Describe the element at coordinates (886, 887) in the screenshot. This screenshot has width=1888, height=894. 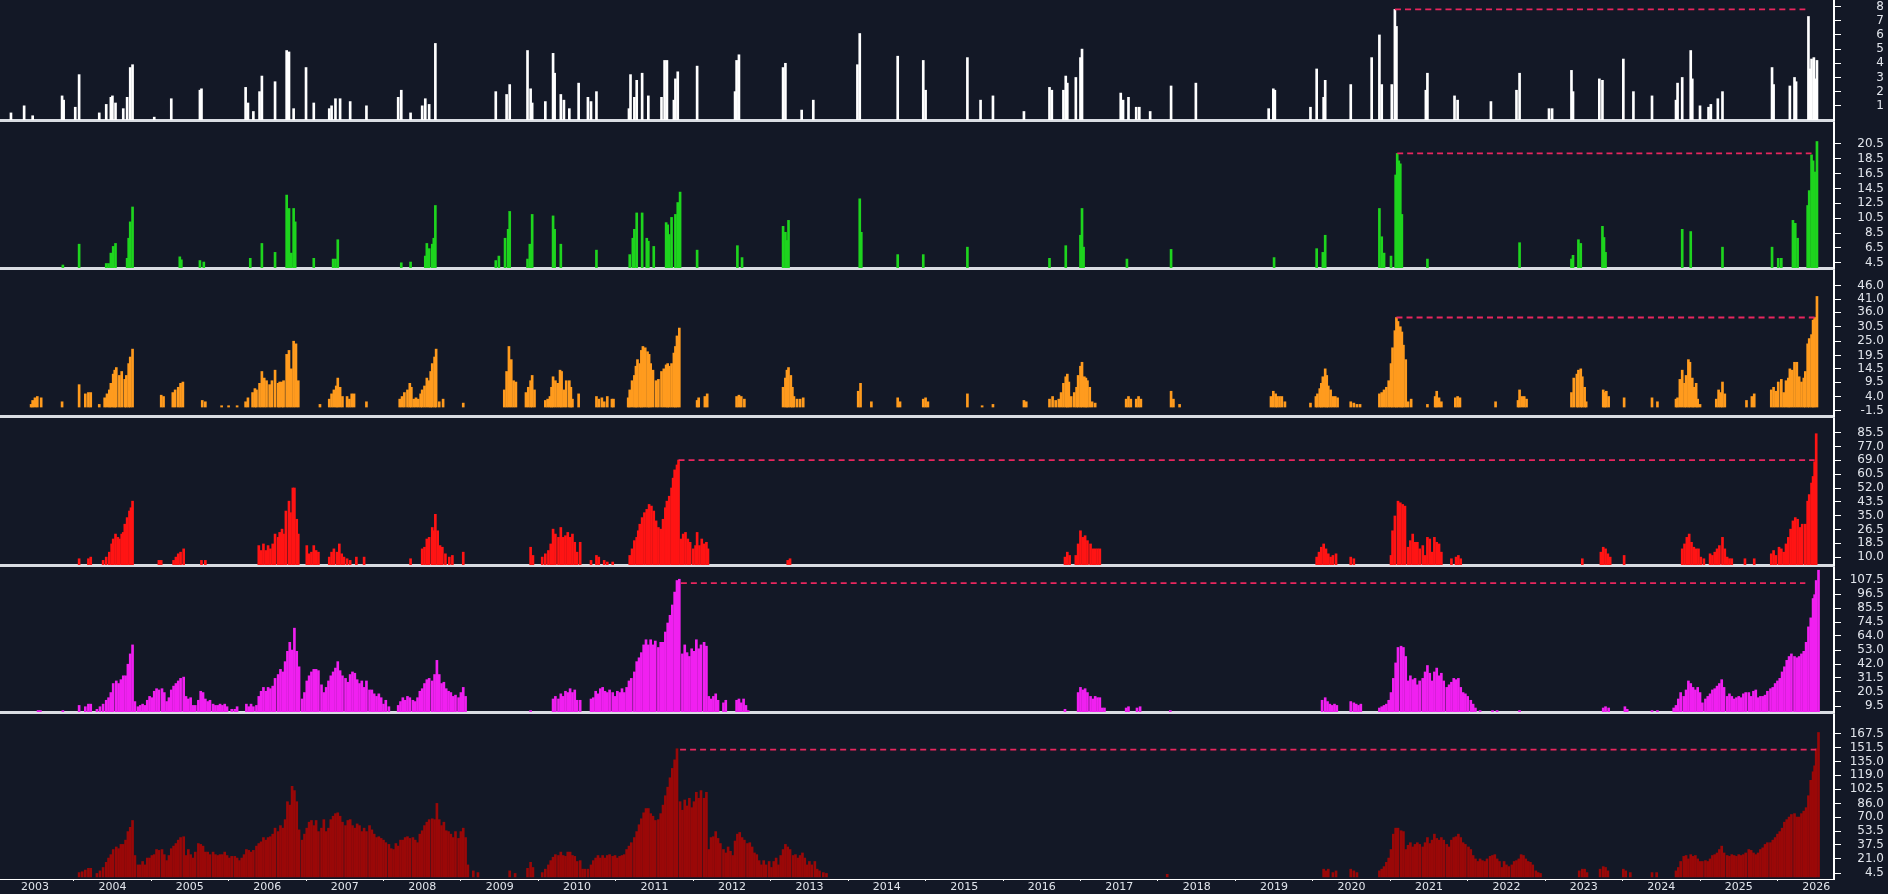
I see `x-tick-label: 2014` at that location.